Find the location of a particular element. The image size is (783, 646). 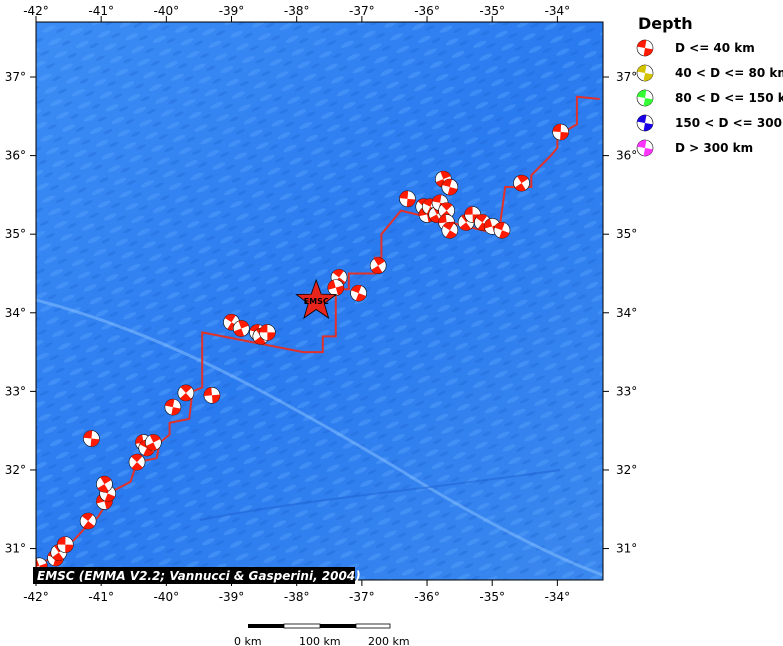

legend-title: Depth is located at coordinates (665, 23).